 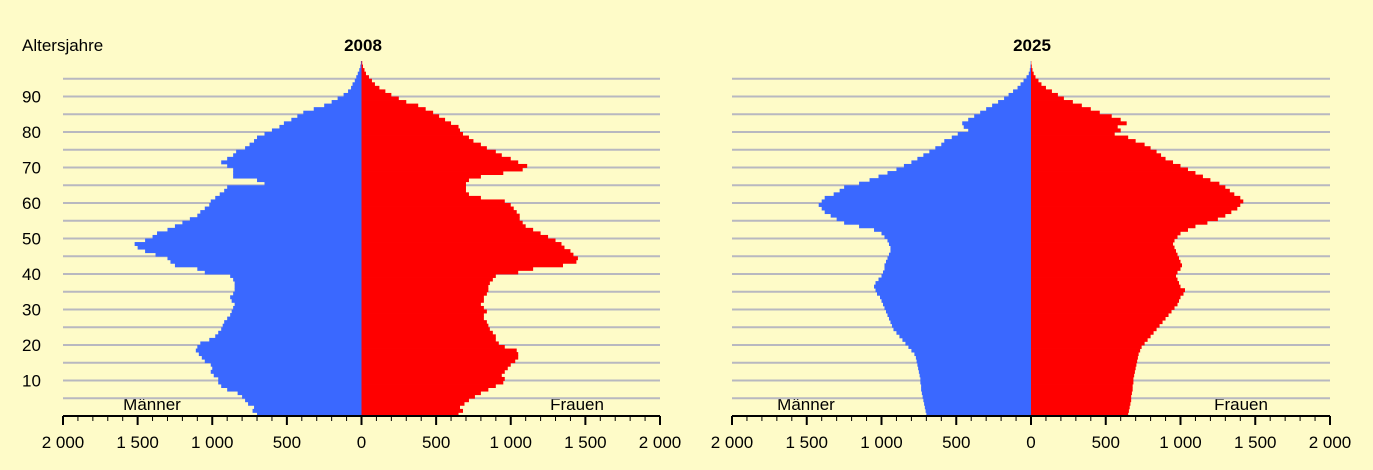 I want to click on x-tick-label: 0, so click(x=1030, y=442).